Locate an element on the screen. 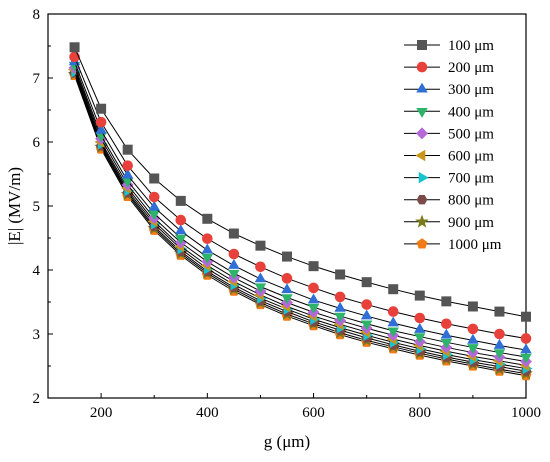  y-tick-label: 6 is located at coordinates (37, 143).